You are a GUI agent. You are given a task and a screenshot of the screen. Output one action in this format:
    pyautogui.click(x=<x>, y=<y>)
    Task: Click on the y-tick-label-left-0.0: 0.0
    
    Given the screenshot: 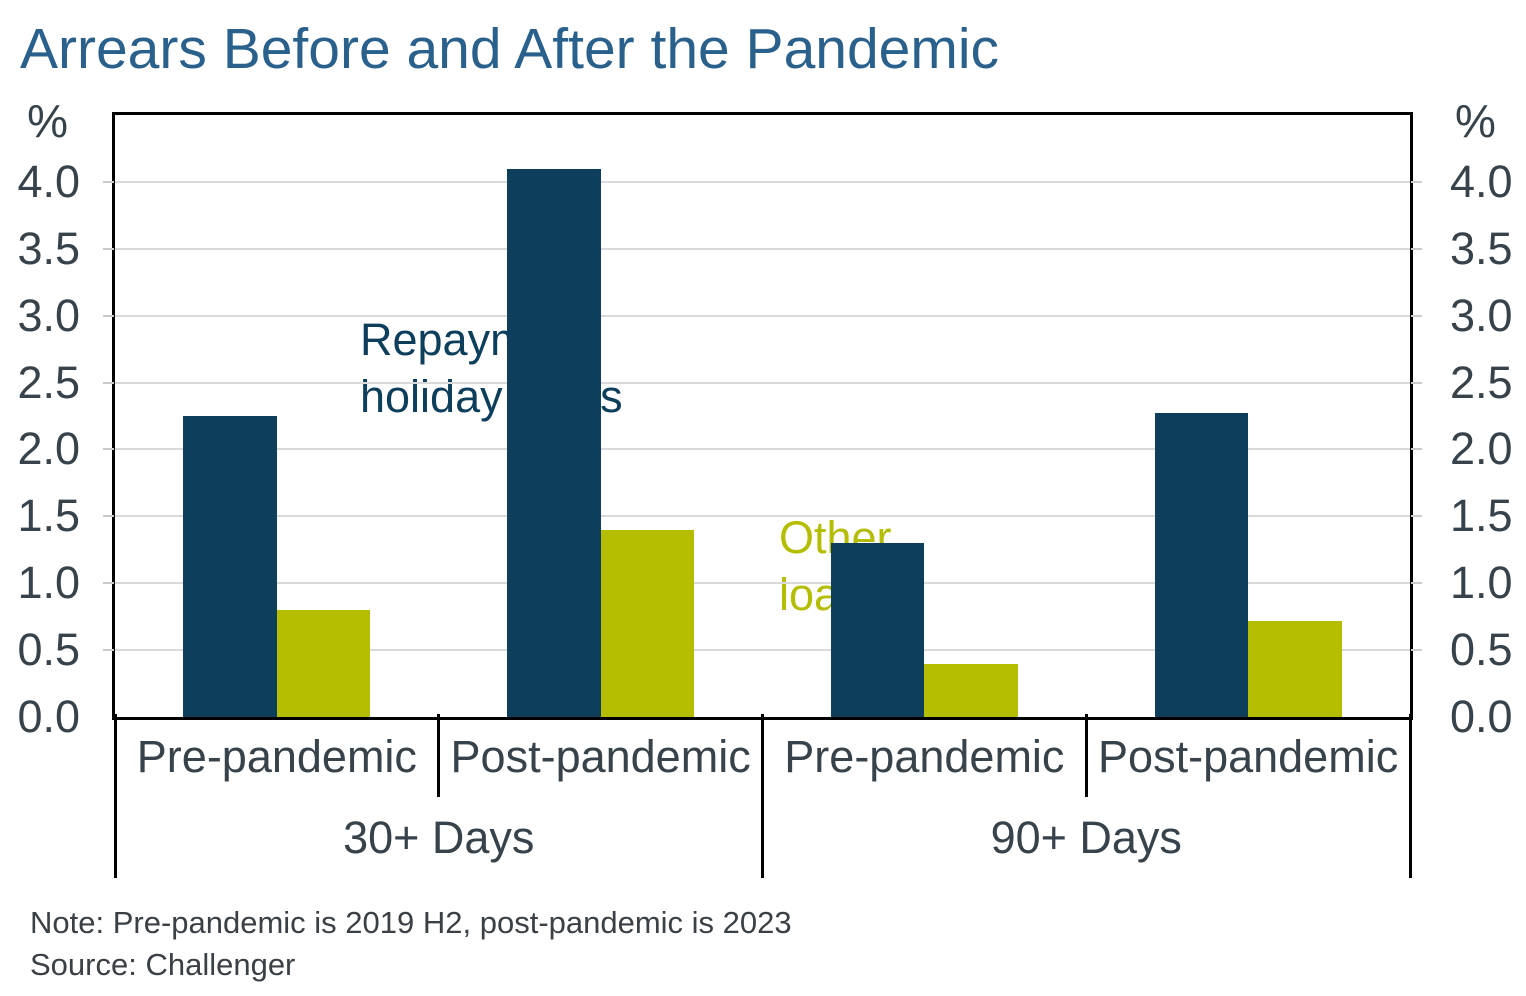 What is the action you would take?
    pyautogui.click(x=48, y=716)
    